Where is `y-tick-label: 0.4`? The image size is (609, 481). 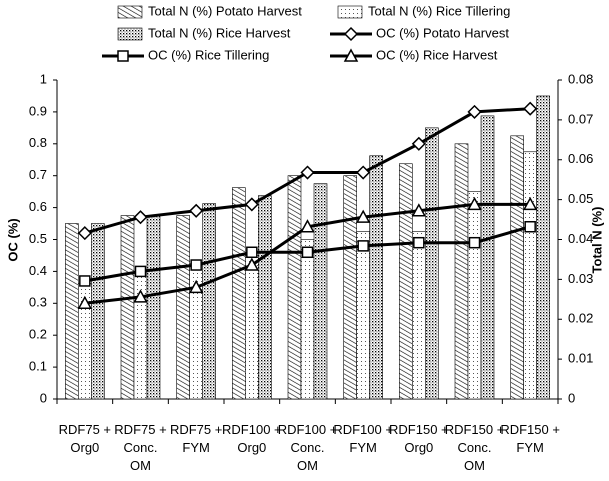
y-tick-label: 0.4 is located at coordinates (38, 270).